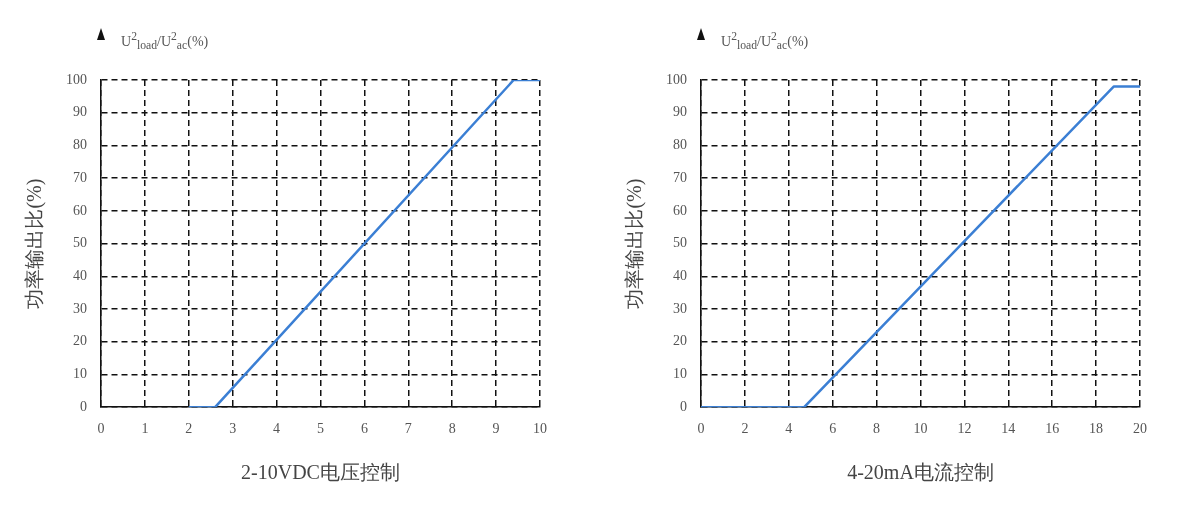  Describe the element at coordinates (320, 472) in the screenshot. I see `x-axis-title: 2-10VDC电压控制` at that location.